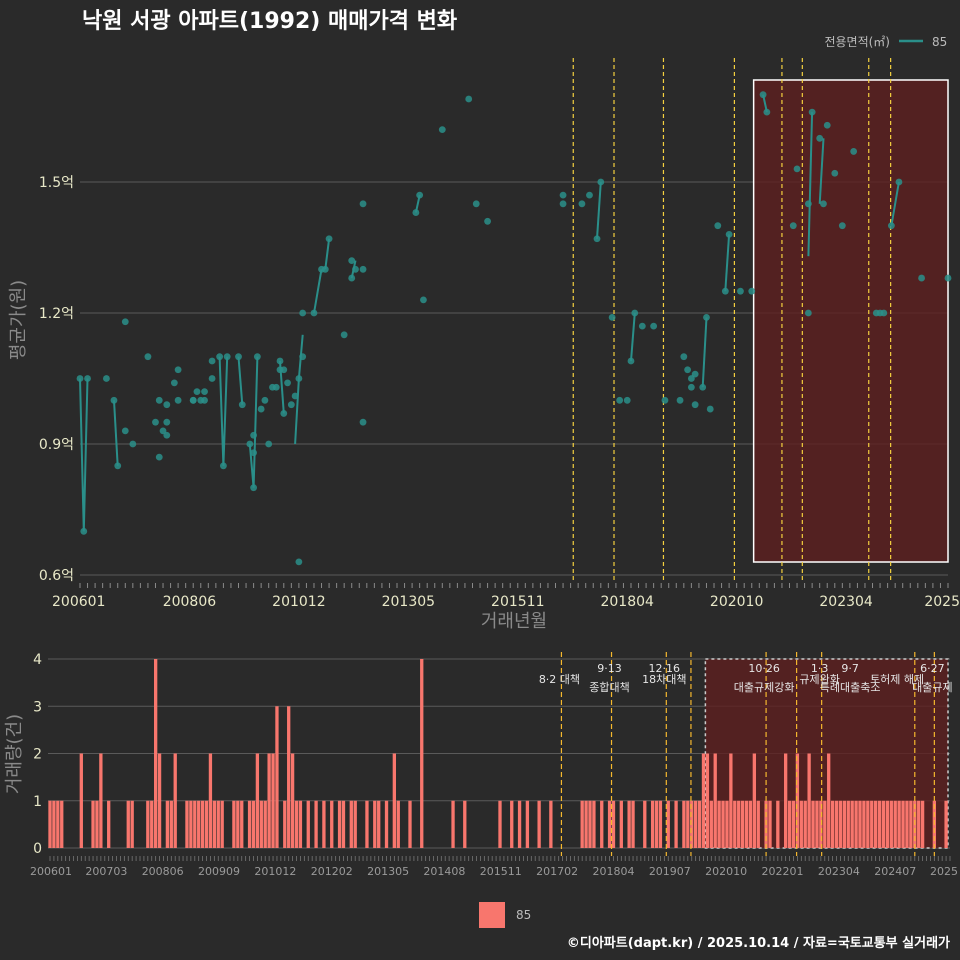 Image resolution: width=960 pixels, height=960 pixels. What do you see at coordinates (613, 871) in the screenshot?
I see `volume-x-tick-label: 201804` at bounding box center [613, 871].